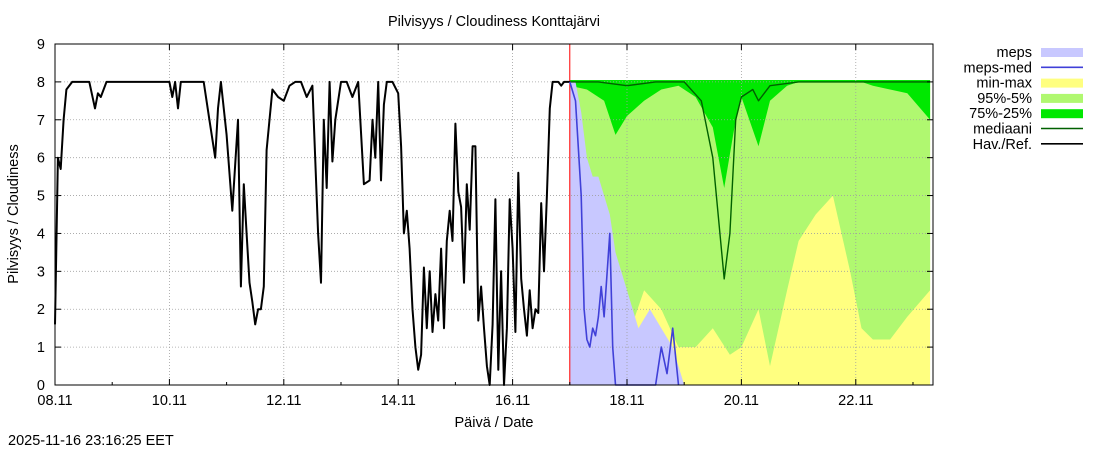 The height and width of the screenshot is (450, 1100). I want to click on y-tick-label: 4, so click(41, 234).